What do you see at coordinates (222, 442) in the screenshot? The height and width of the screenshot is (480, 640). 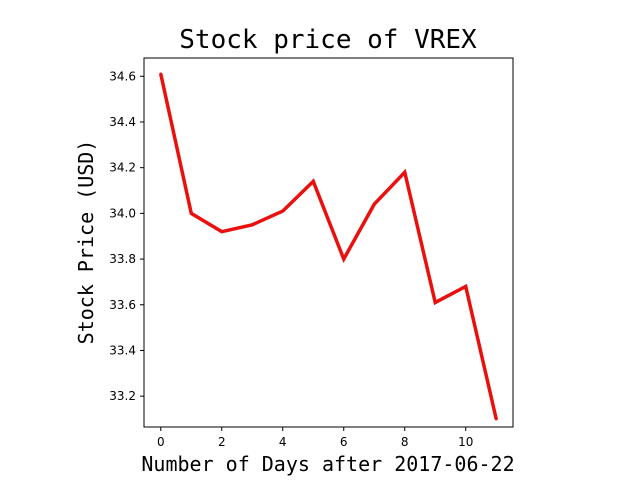 I see `x-tick-label: 2` at bounding box center [222, 442].